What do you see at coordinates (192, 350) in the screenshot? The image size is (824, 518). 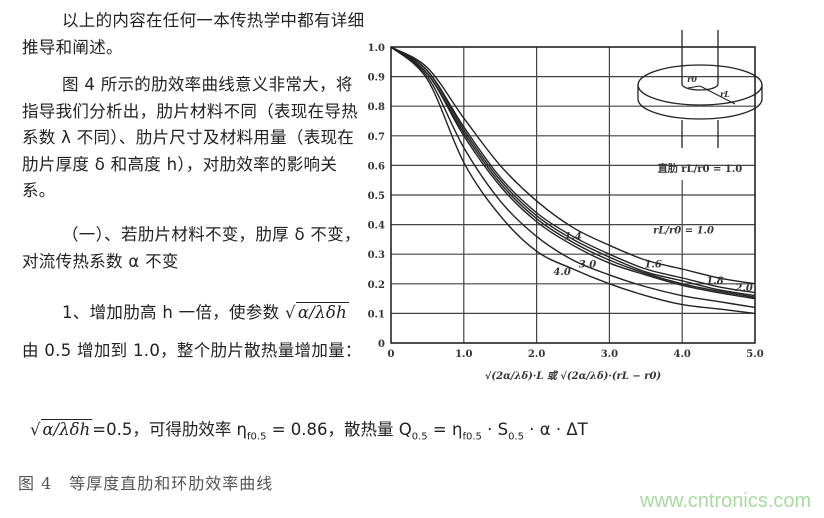 I see `paragraph-5: 由 0.5 增加到 1.0，整个肋片散热量增加量：` at bounding box center [192, 350].